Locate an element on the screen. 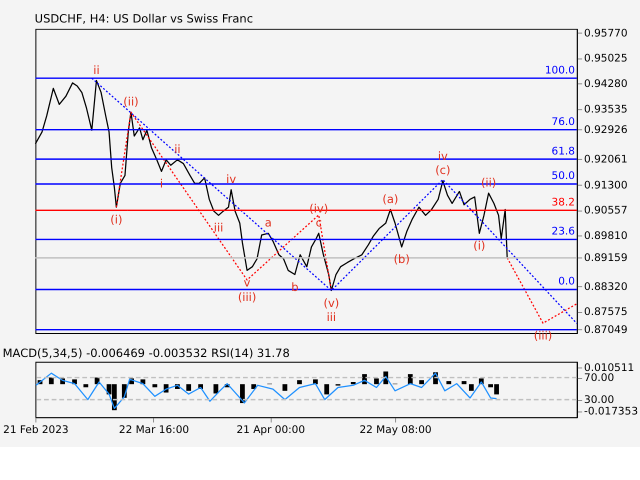 The width and height of the screenshot is (640, 480). y-tick-label: -0.017353 is located at coordinates (611, 411).